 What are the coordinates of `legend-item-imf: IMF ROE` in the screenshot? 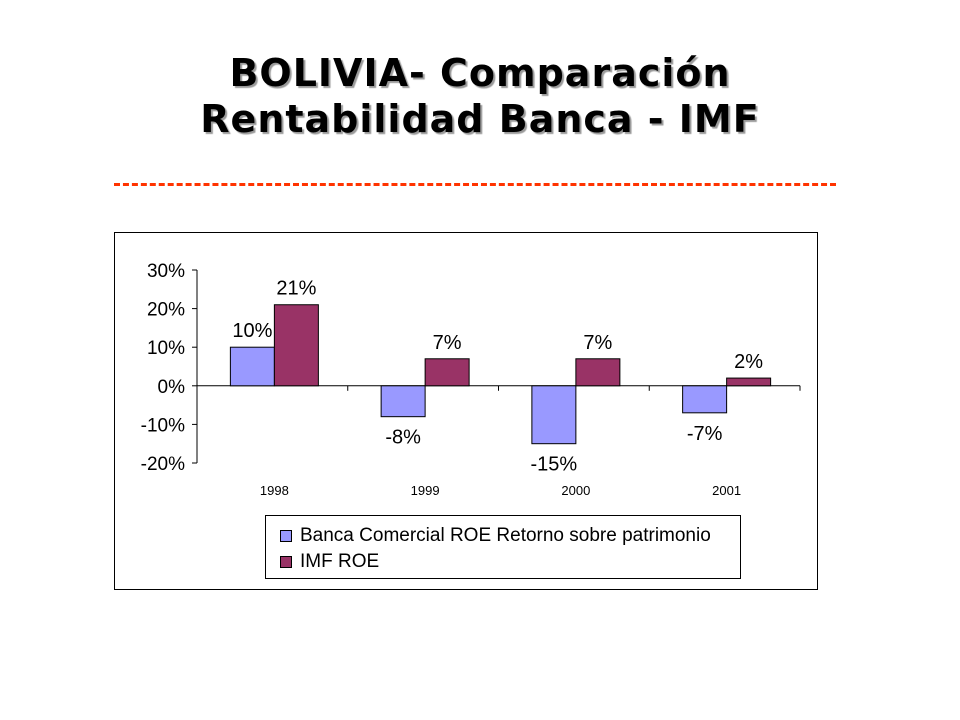 It's located at (329, 562).